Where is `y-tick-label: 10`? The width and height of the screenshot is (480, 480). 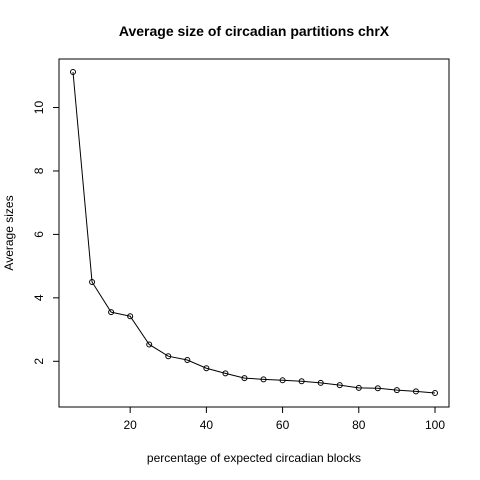
y-tick-label: 10 is located at coordinates (39, 108).